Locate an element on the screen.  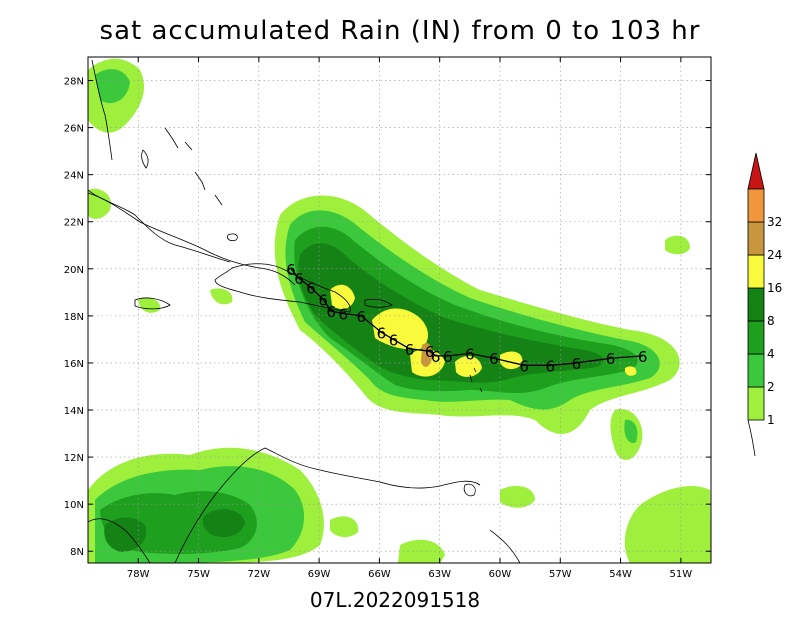
lat-tick-label: 18N is located at coordinates (74, 317).